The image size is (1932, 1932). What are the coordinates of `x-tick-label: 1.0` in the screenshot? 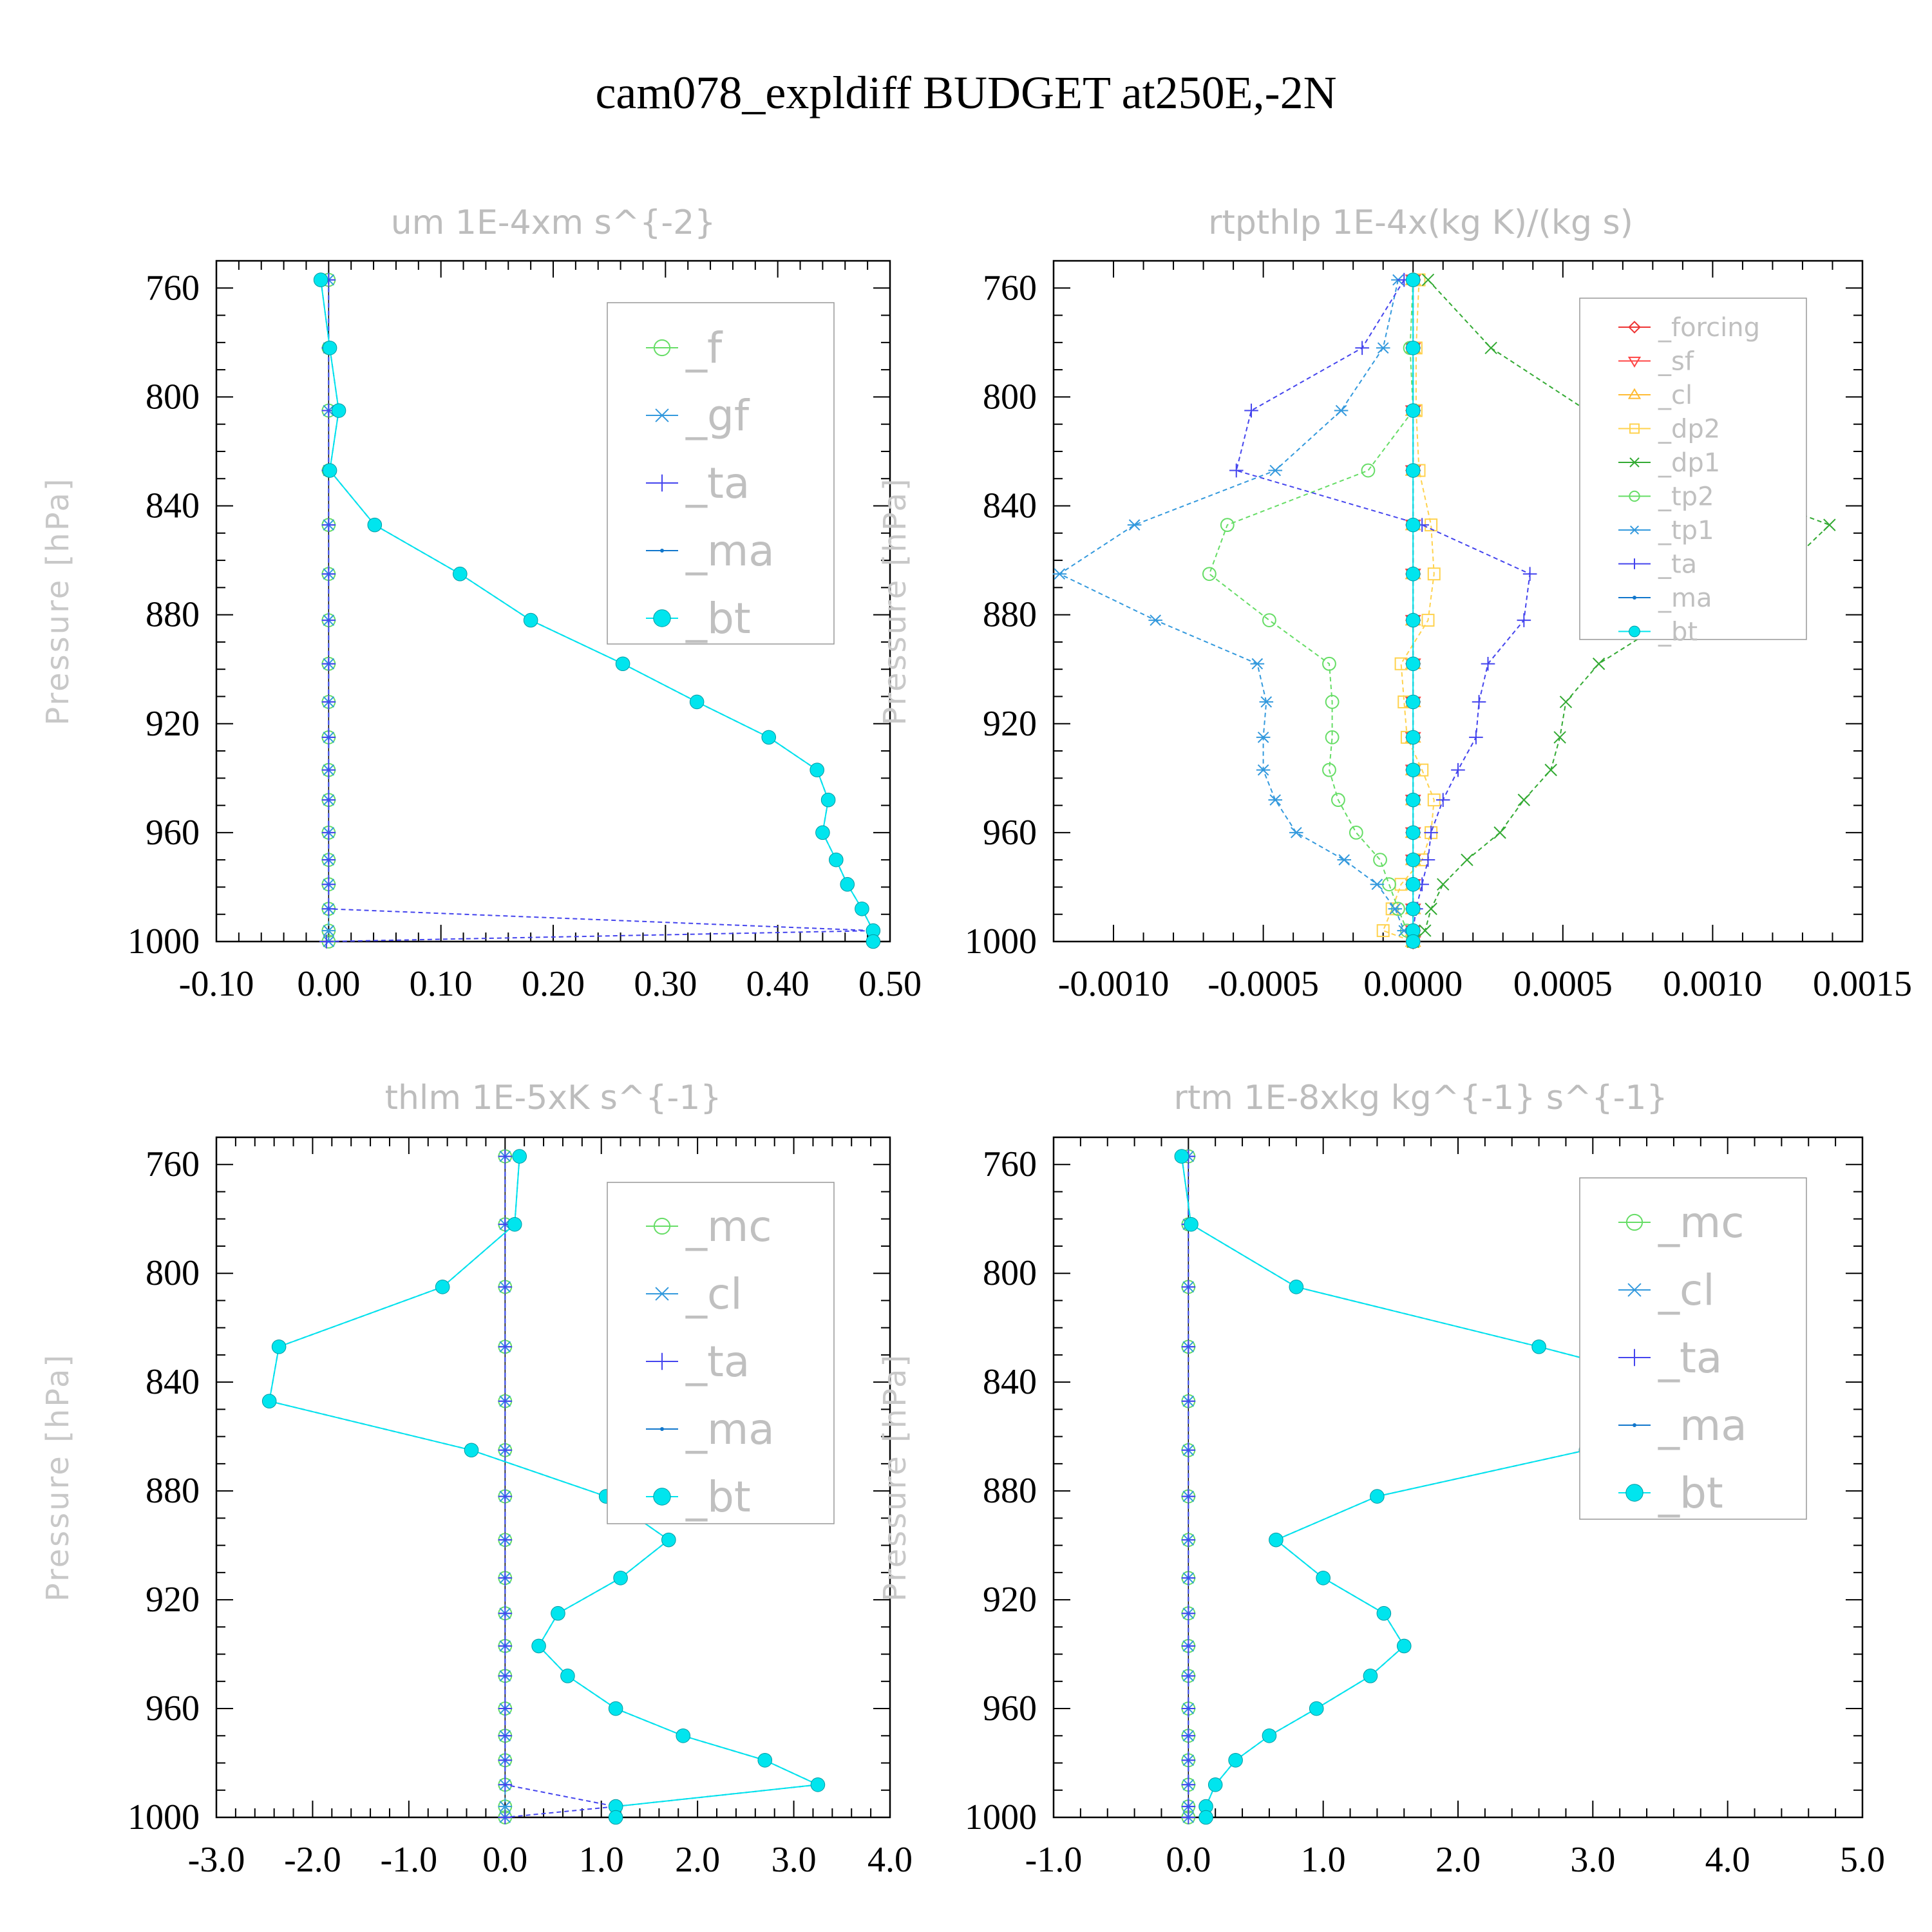 It's located at (1323, 1860).